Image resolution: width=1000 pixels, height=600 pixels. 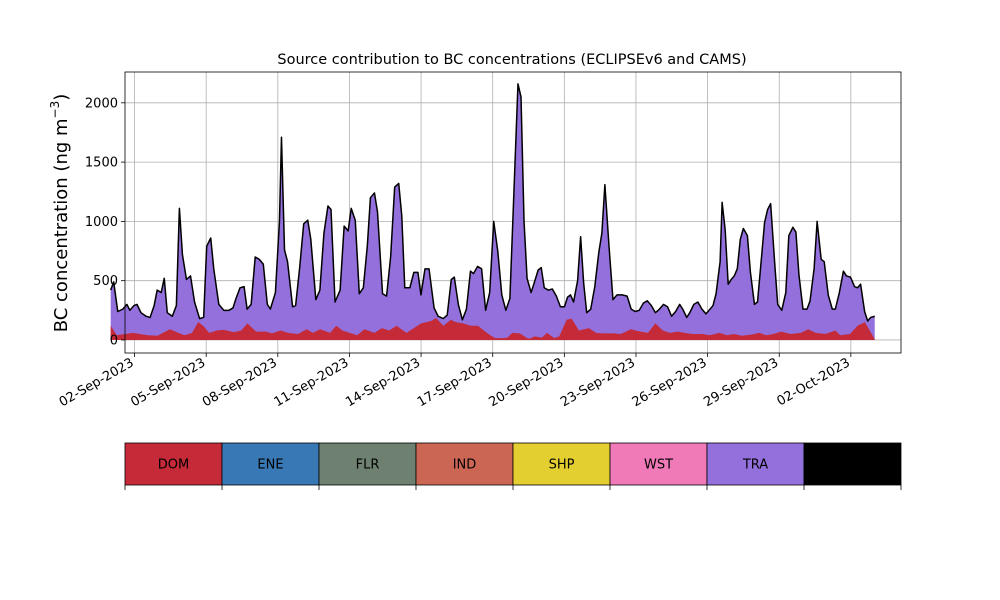 What do you see at coordinates (670, 382) in the screenshot?
I see `x-tick-label: 26-Sep-2023` at bounding box center [670, 382].